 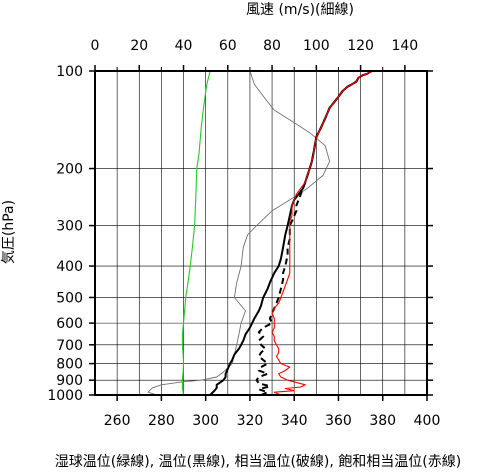 What do you see at coordinates (69, 365) in the screenshot?
I see `y-tick-label: 800` at bounding box center [69, 365].